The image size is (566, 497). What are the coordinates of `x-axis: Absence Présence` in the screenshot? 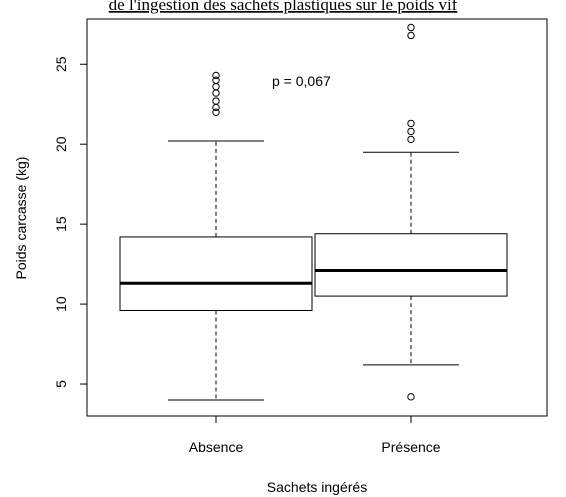 It's located at (315, 435).